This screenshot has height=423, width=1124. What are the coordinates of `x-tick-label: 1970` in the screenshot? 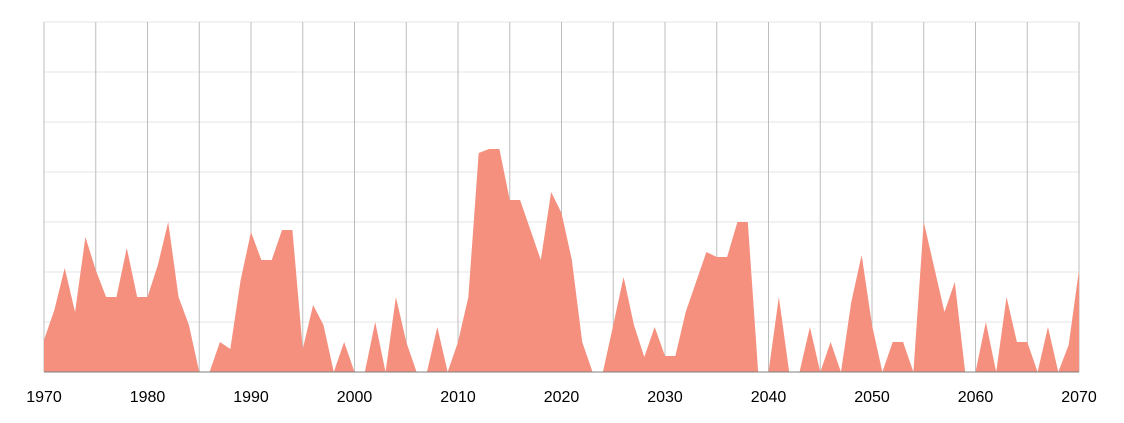 It's located at (44, 397).